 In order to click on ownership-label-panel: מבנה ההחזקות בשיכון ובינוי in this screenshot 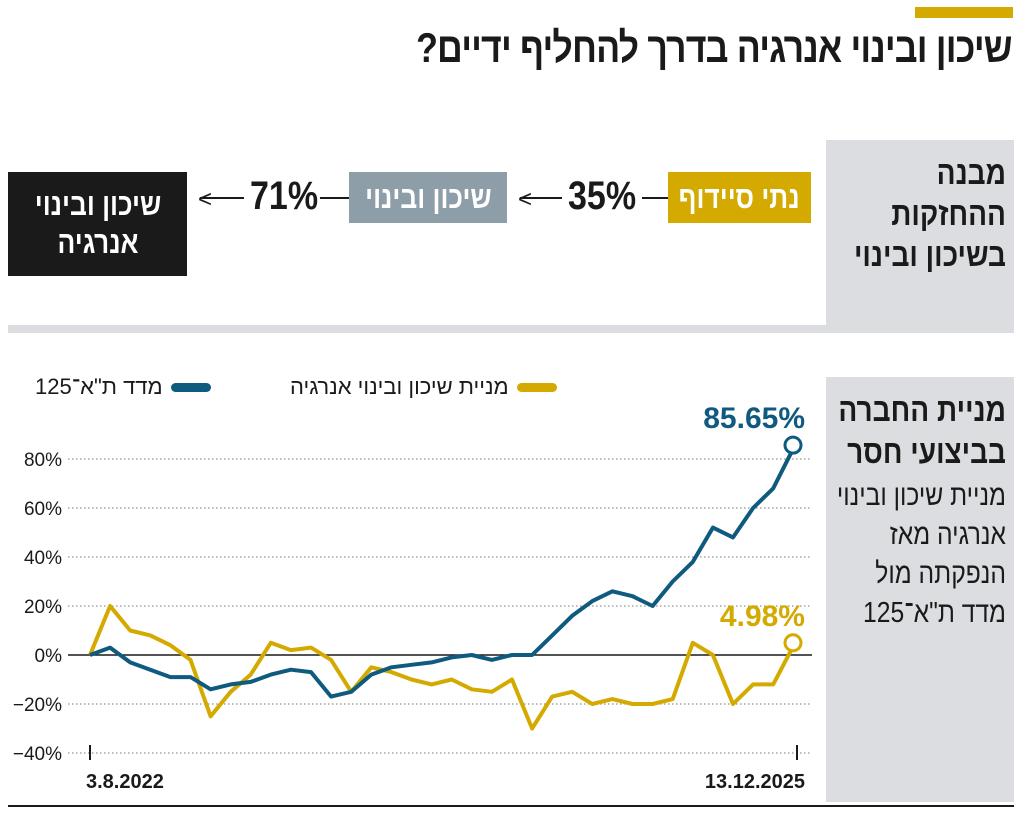, I will do `click(920, 232)`.